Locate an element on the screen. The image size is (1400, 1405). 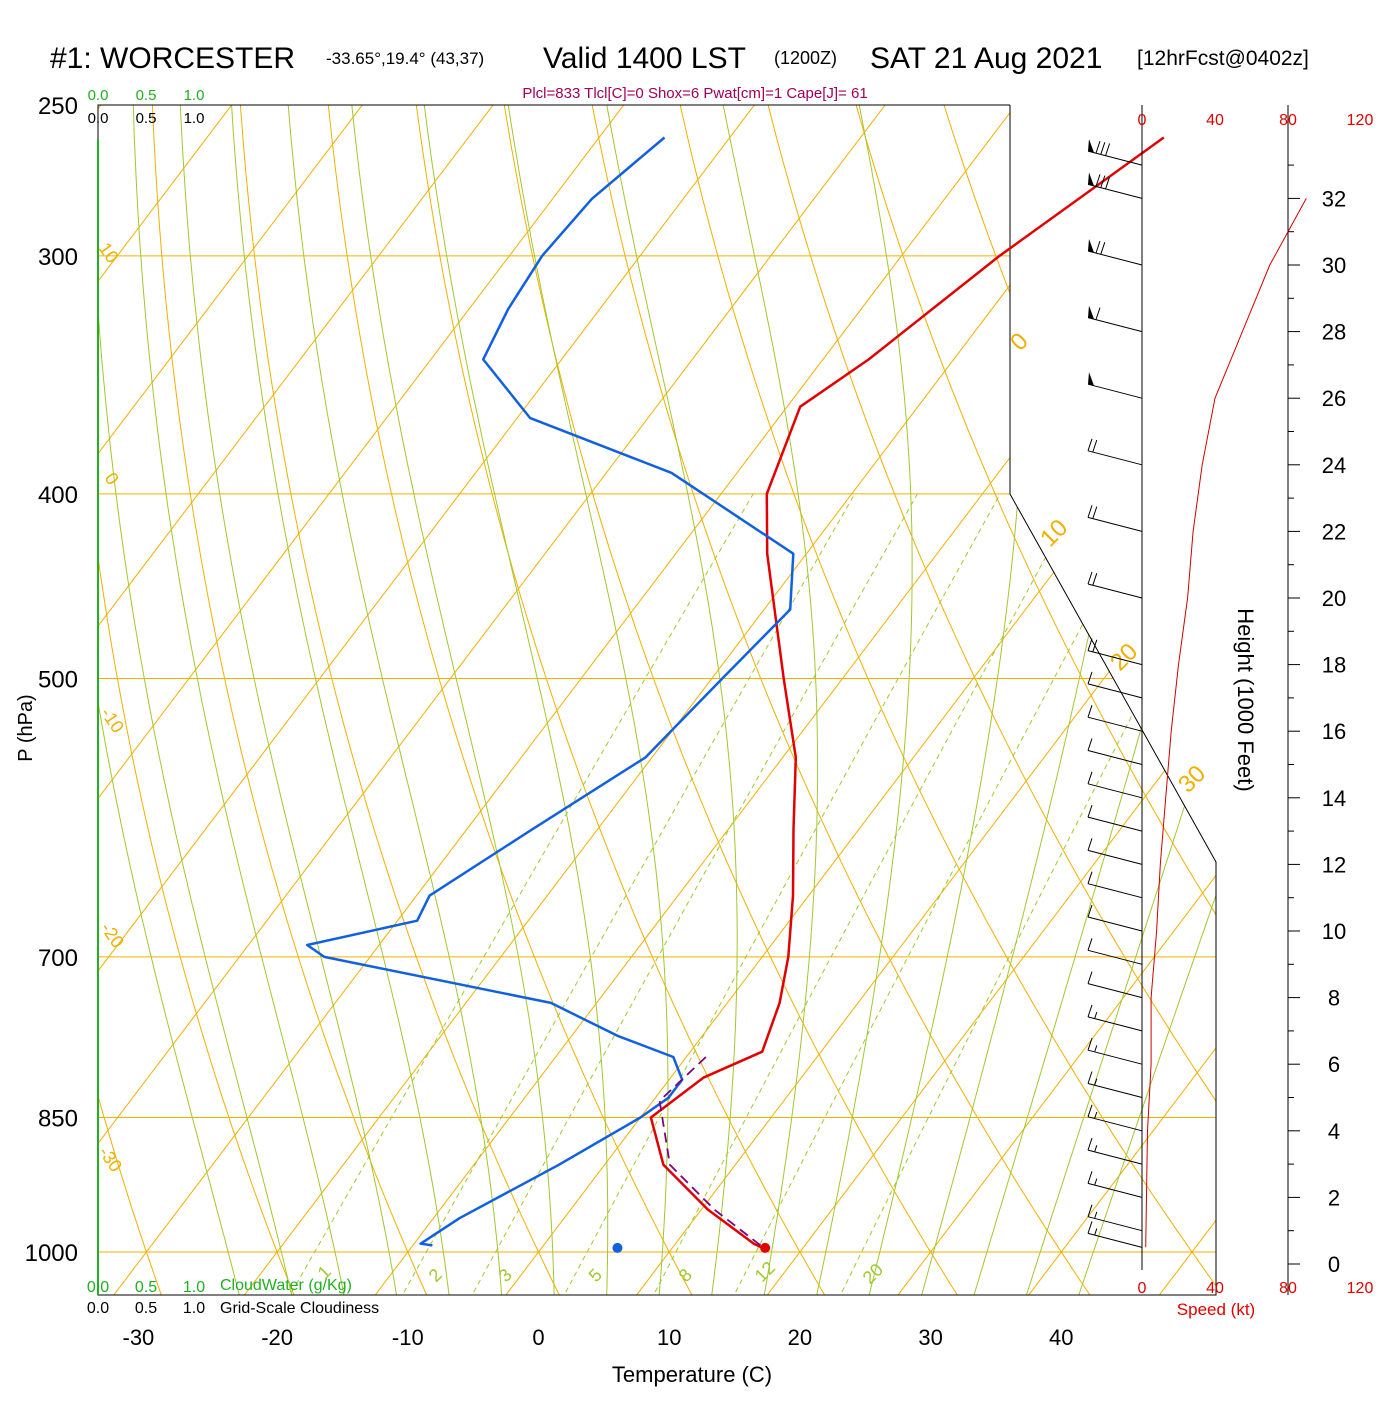
cloud-water-tick: 0.5 is located at coordinates (146, 95).